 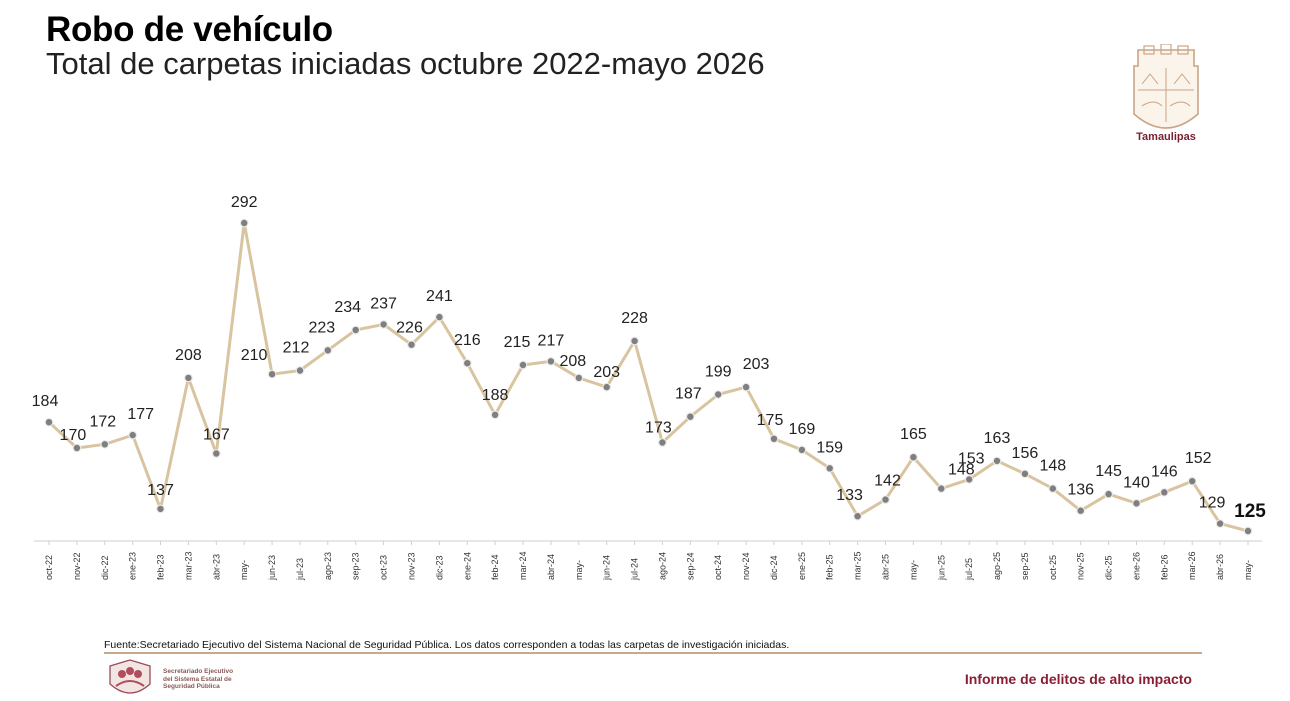 I want to click on x-tick-label: jul-24, so click(x=635, y=569).